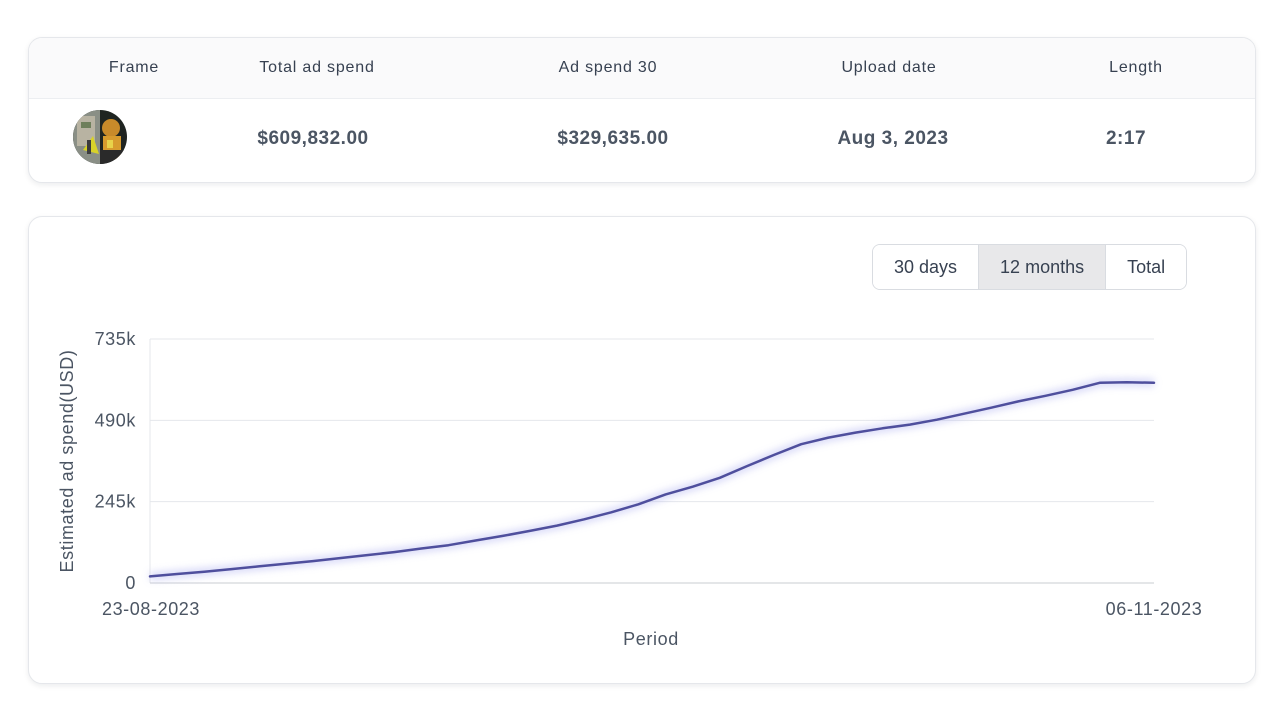  I want to click on header-total-ad-spend: Total ad spend, so click(317, 67).